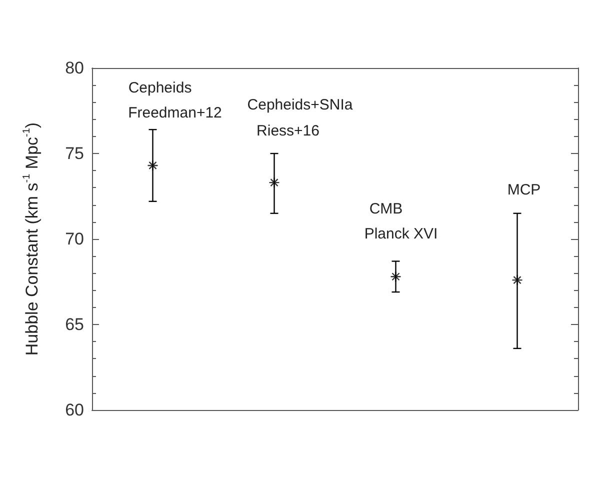 Image resolution: width=600 pixels, height=480 pixels. Describe the element at coordinates (386, 209) in the screenshot. I see `annotation: CMB` at that location.